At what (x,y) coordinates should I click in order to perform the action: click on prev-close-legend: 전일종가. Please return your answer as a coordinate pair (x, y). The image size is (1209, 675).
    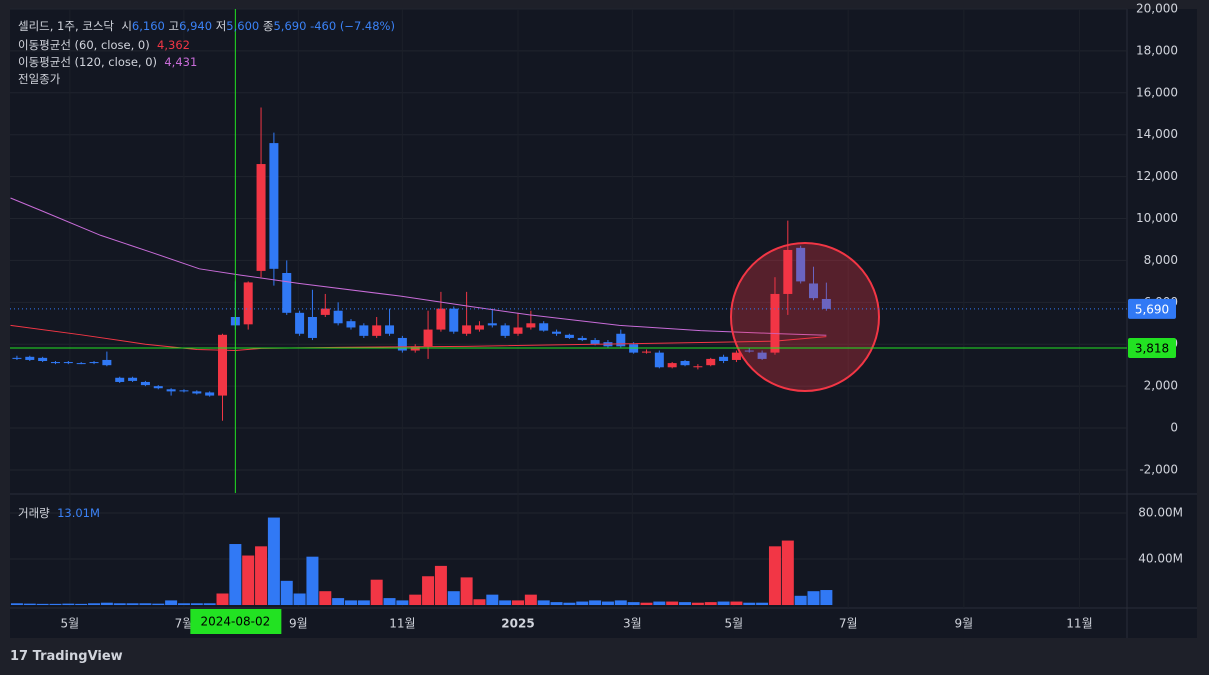
    Looking at the image, I should click on (39, 79).